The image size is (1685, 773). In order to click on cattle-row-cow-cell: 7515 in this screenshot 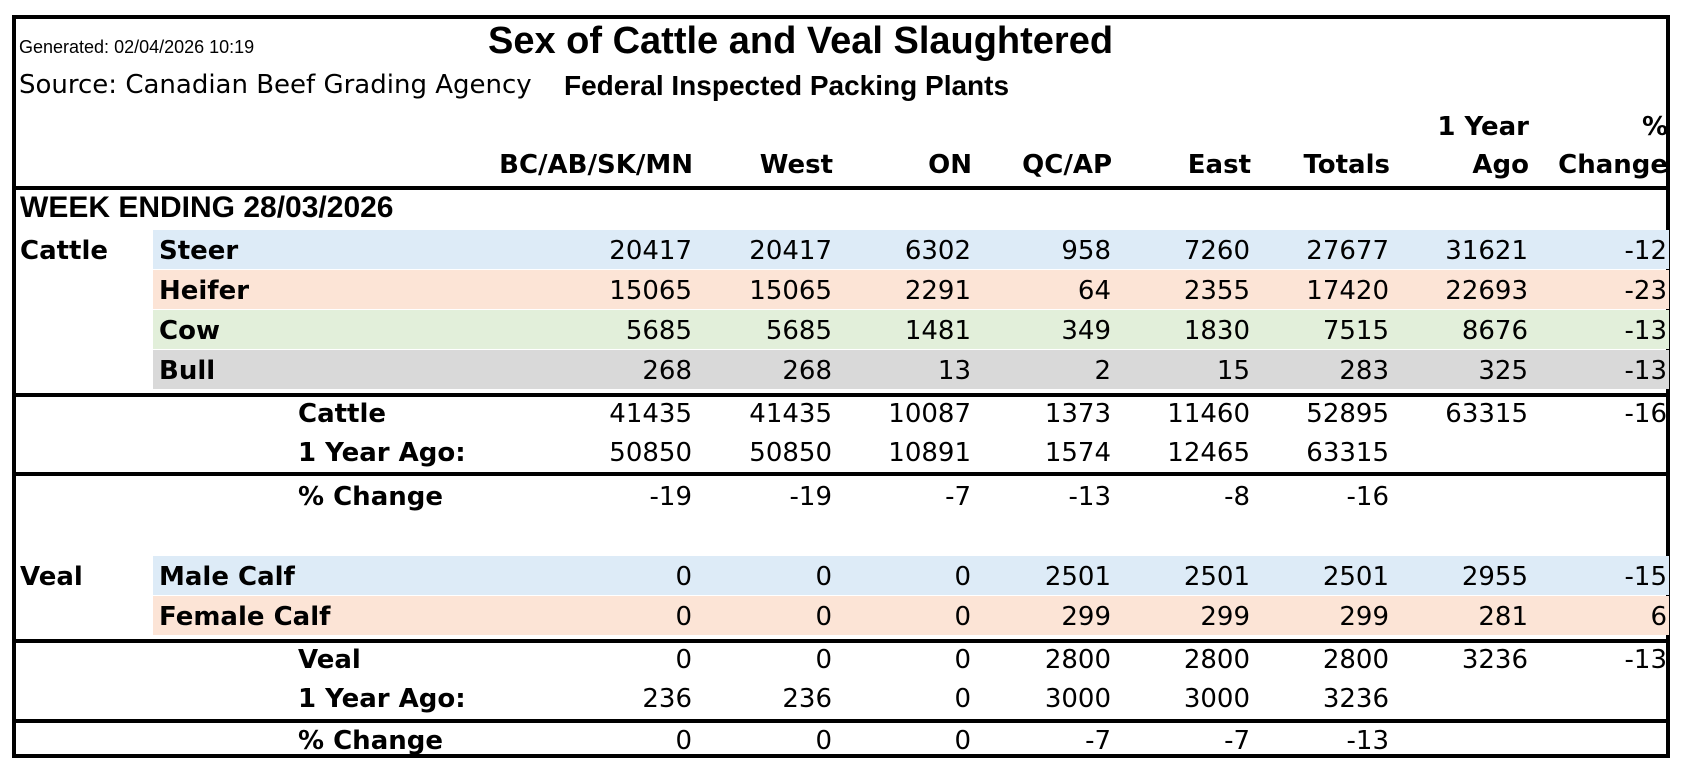, I will do `click(1355, 331)`.